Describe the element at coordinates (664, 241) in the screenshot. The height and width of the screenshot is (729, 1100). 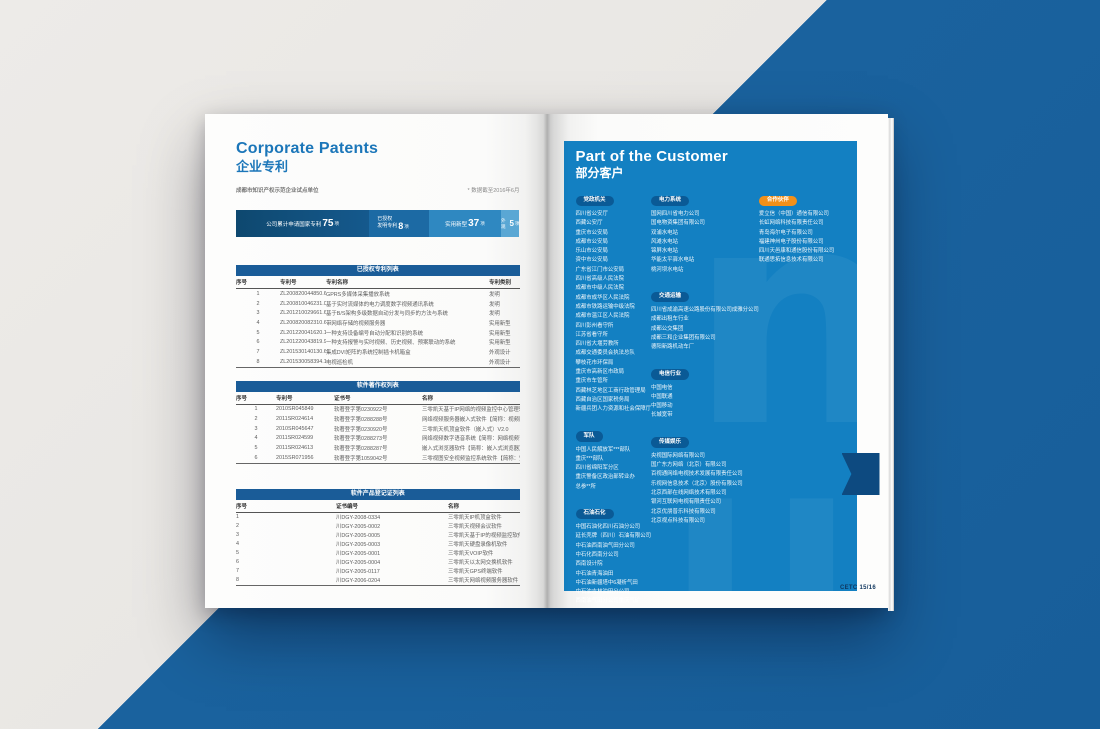
I see `customer-item: 风滩水电站` at that location.